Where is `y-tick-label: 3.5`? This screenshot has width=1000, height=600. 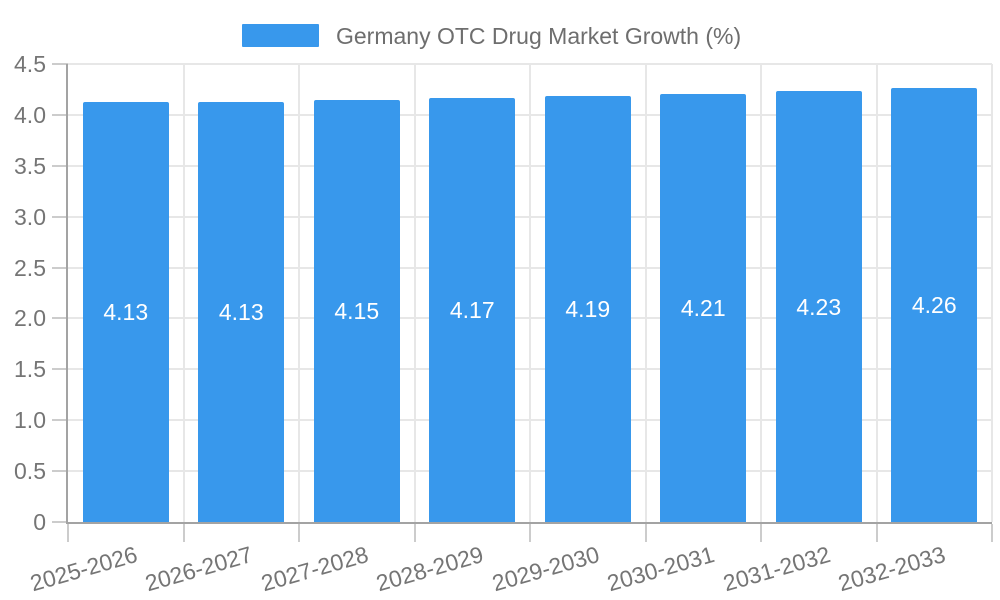 y-tick-label: 3.5 is located at coordinates (30, 165).